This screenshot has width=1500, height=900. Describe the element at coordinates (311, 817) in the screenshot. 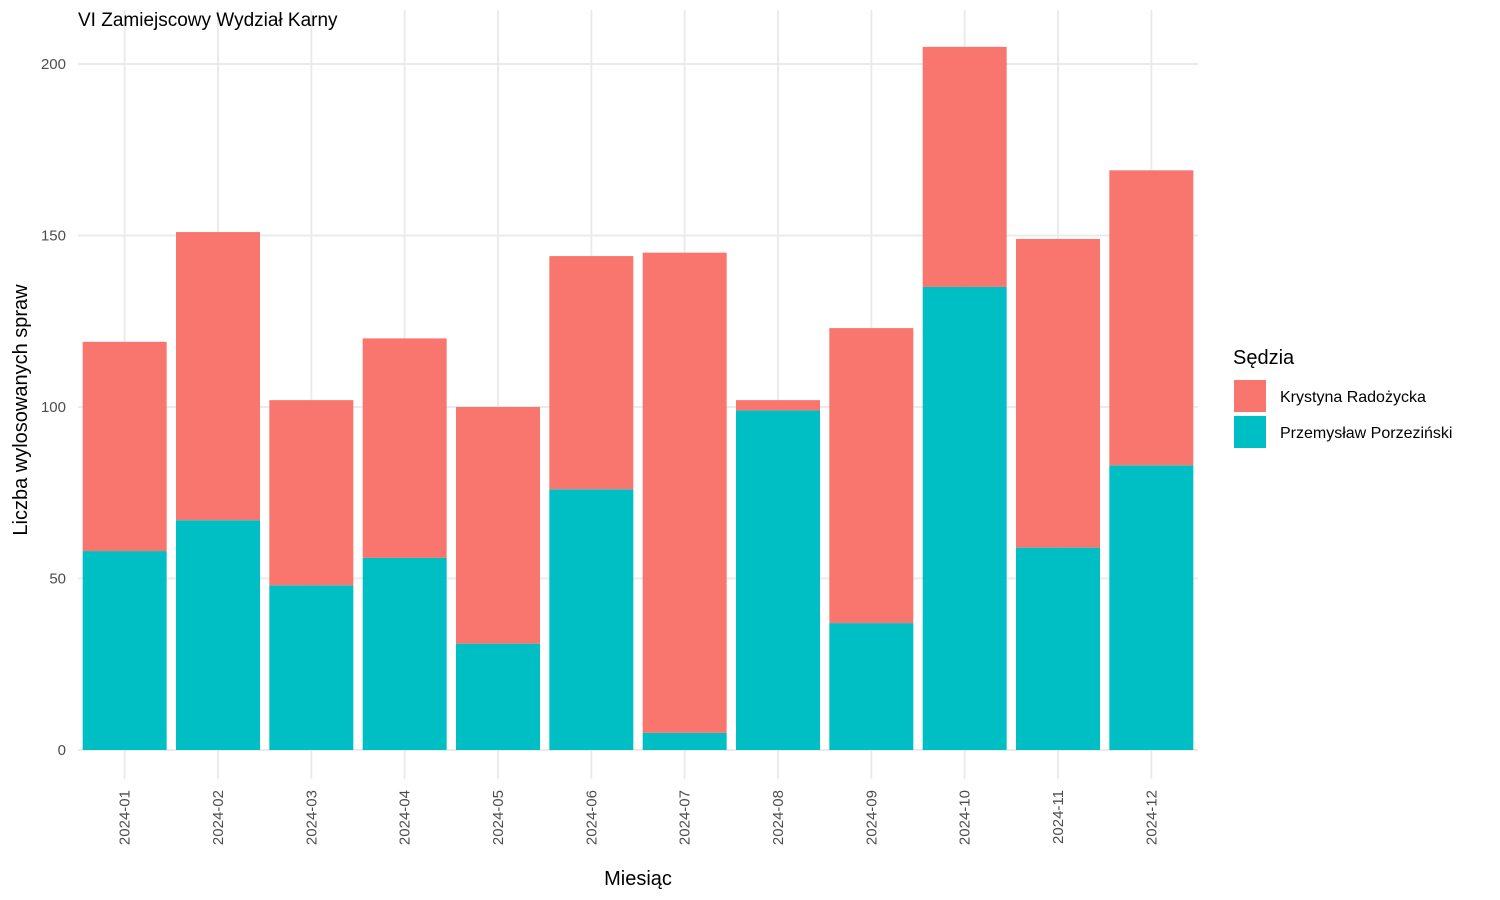

I see `x-tick-label: 2024-03` at that location.